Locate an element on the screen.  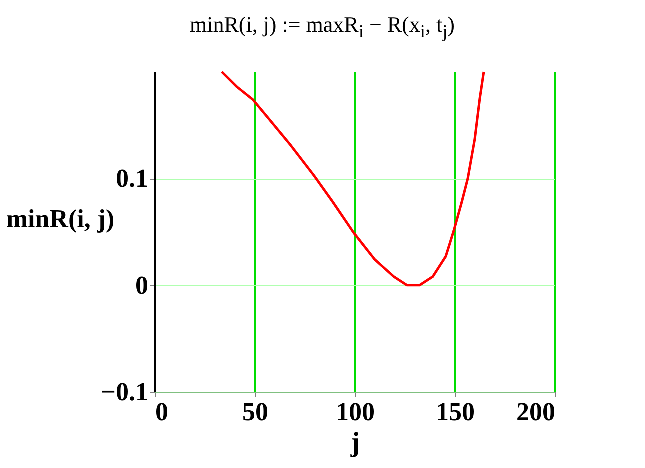
y-tick-label: 0.1 is located at coordinates (132, 179).